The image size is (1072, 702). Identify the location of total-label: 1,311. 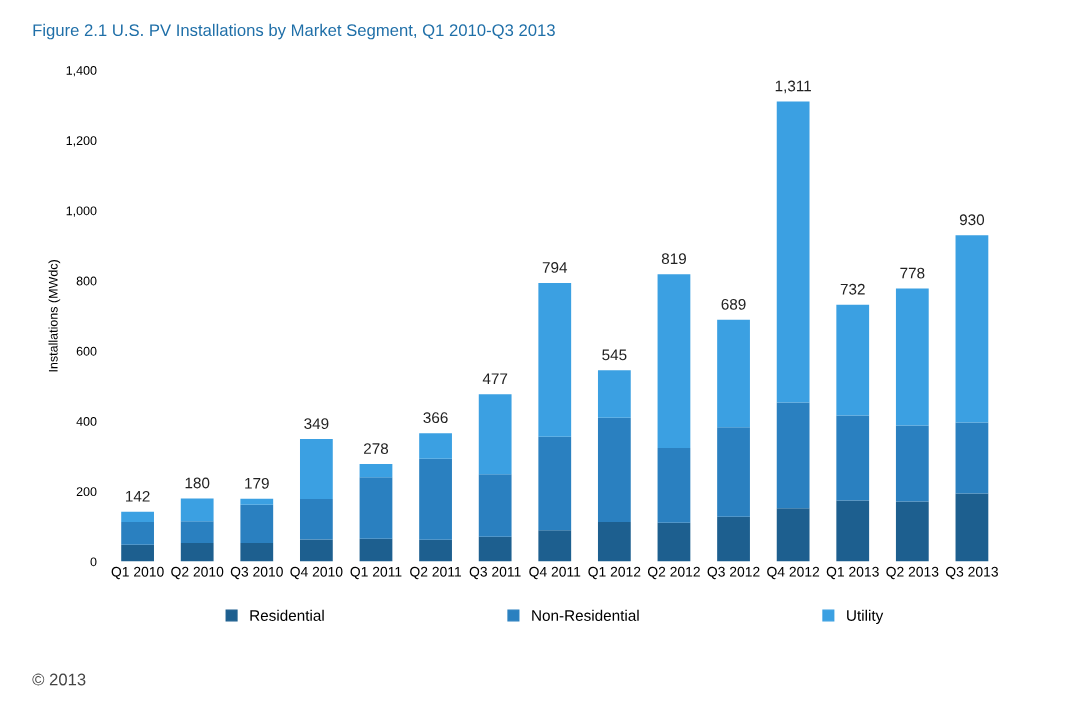
(793, 87).